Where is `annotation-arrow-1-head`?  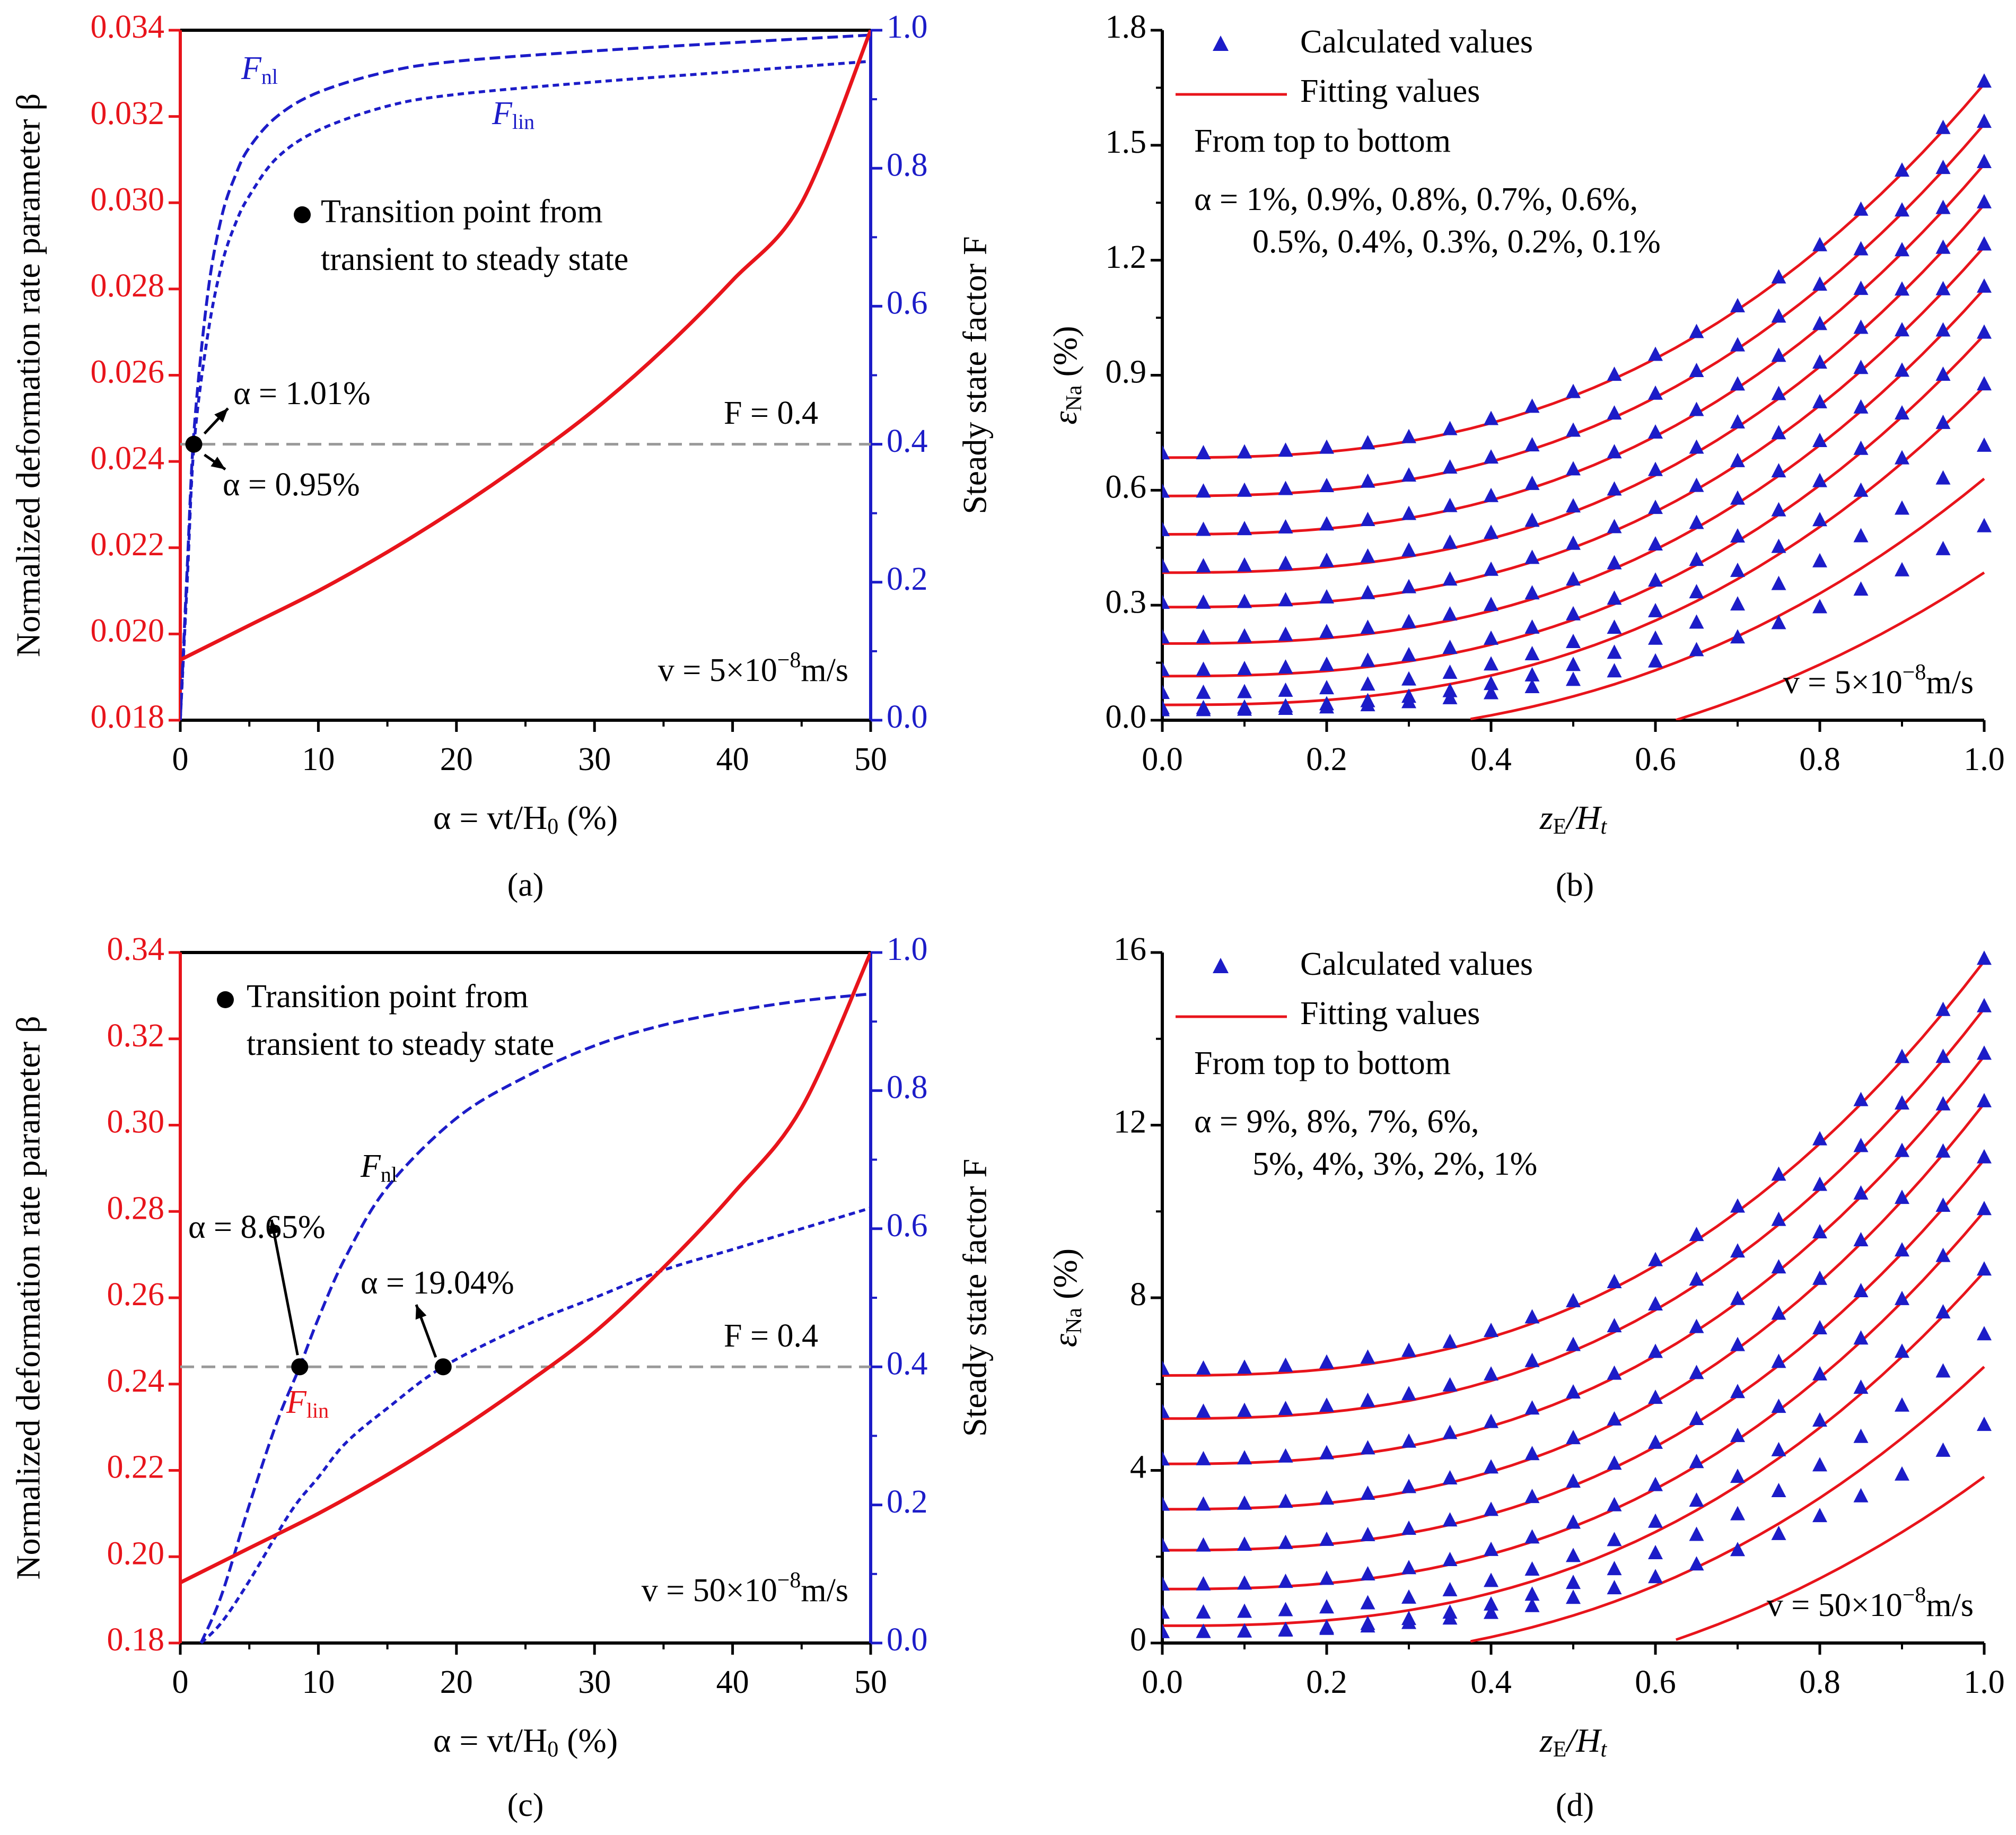 annotation-arrow-1-head is located at coordinates (221, 415).